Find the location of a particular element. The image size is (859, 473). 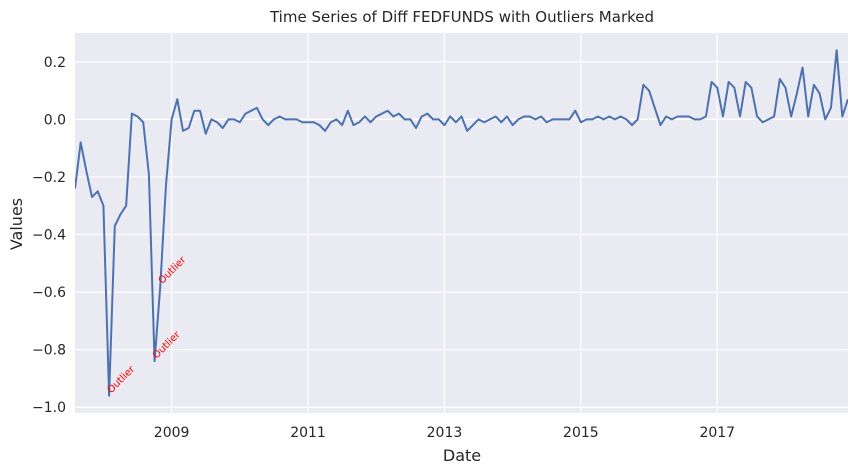

y-tick-label: −0.6 is located at coordinates (49, 293).